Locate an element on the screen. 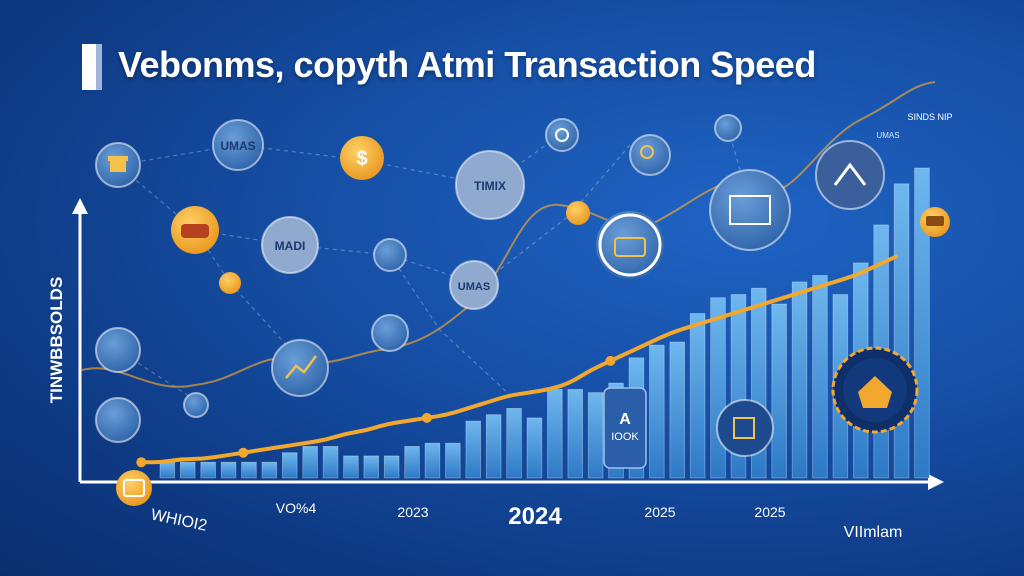 Image resolution: width=1024 pixels, height=576 pixels. coins-icon is located at coordinates (118, 350).